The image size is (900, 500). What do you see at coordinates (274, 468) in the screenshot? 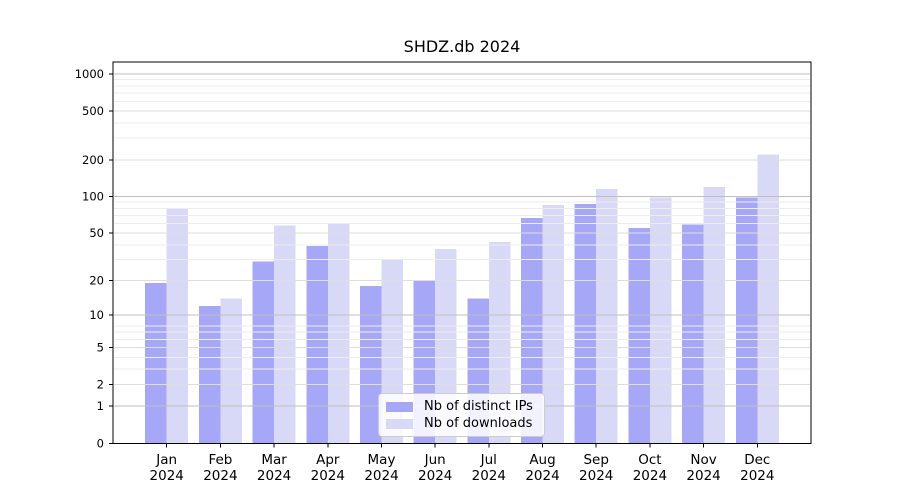
I see `x-tick-label: Mar 2024` at bounding box center [274, 468].